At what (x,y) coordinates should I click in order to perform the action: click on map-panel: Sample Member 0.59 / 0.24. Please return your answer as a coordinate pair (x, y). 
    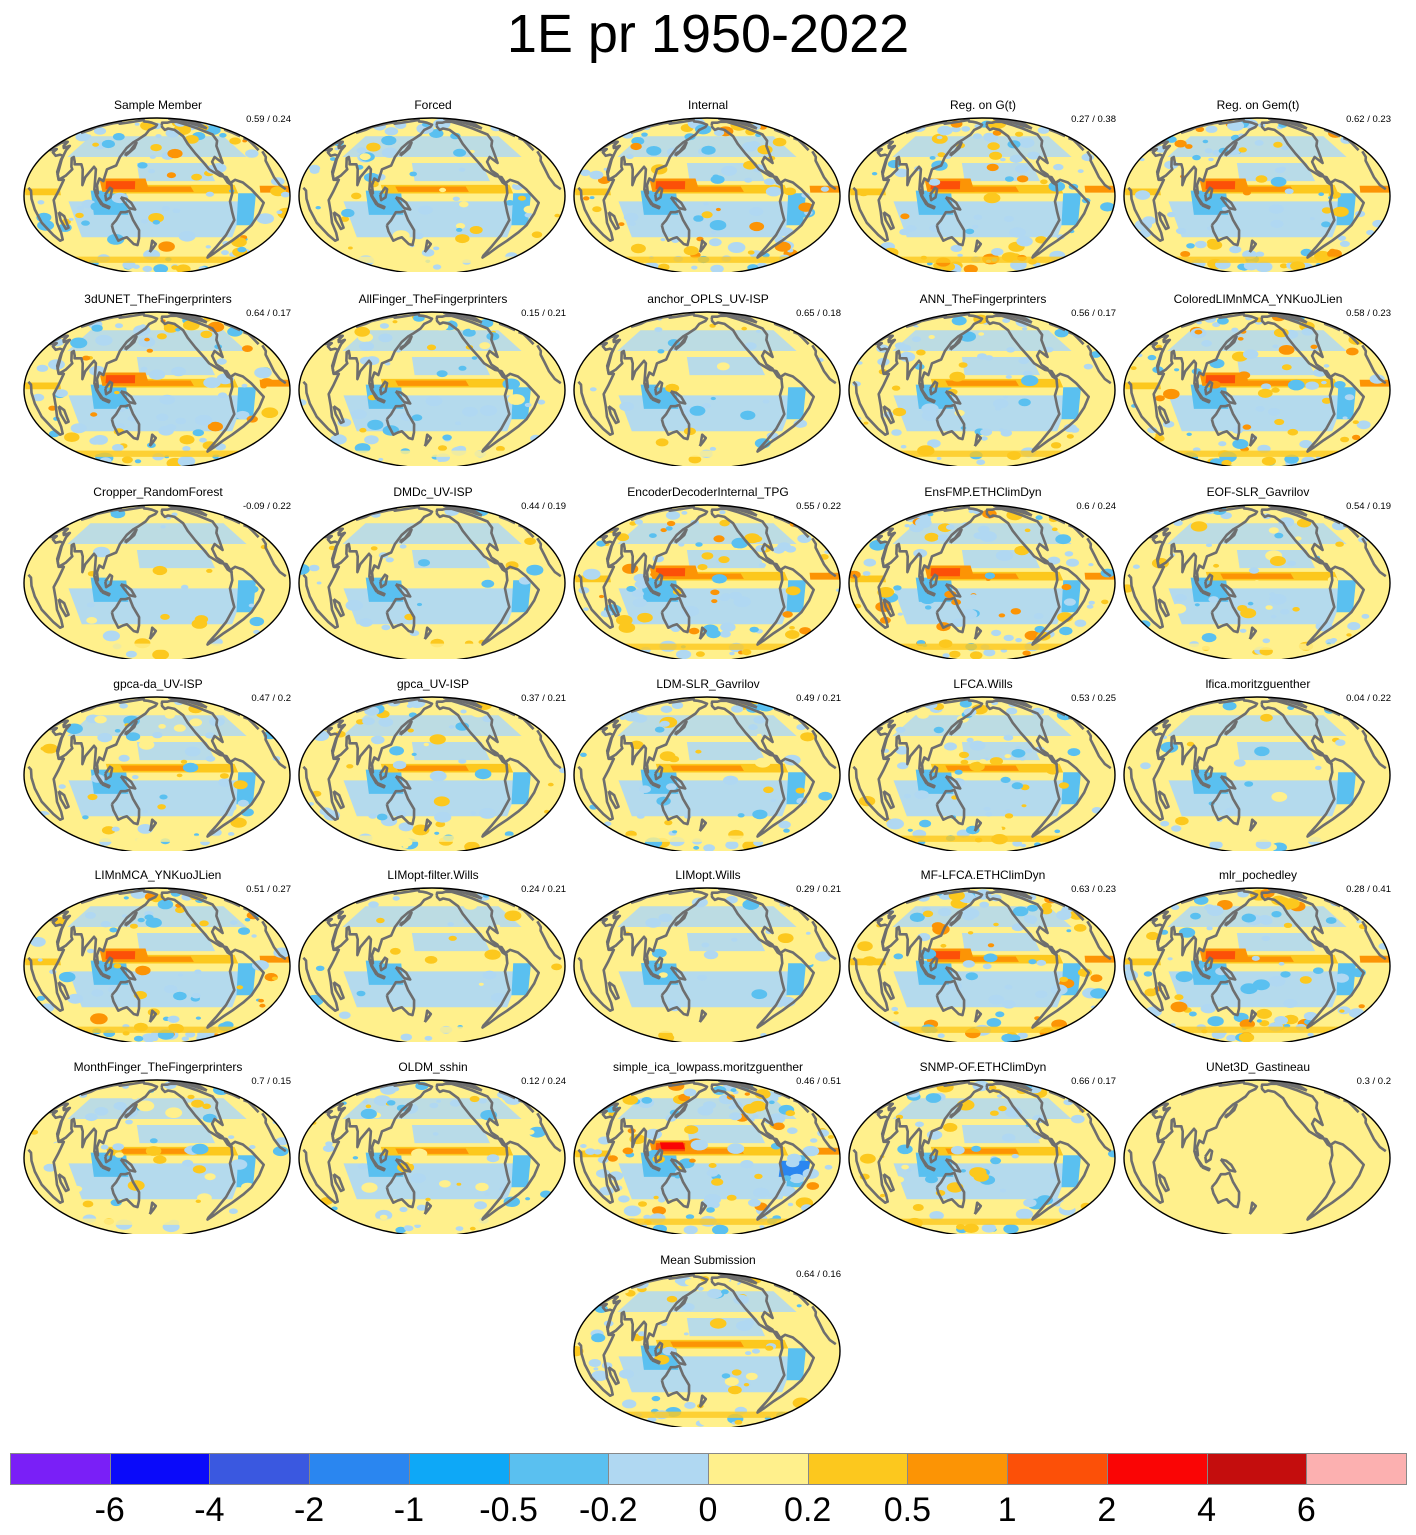
    Looking at the image, I should click on (163, 188).